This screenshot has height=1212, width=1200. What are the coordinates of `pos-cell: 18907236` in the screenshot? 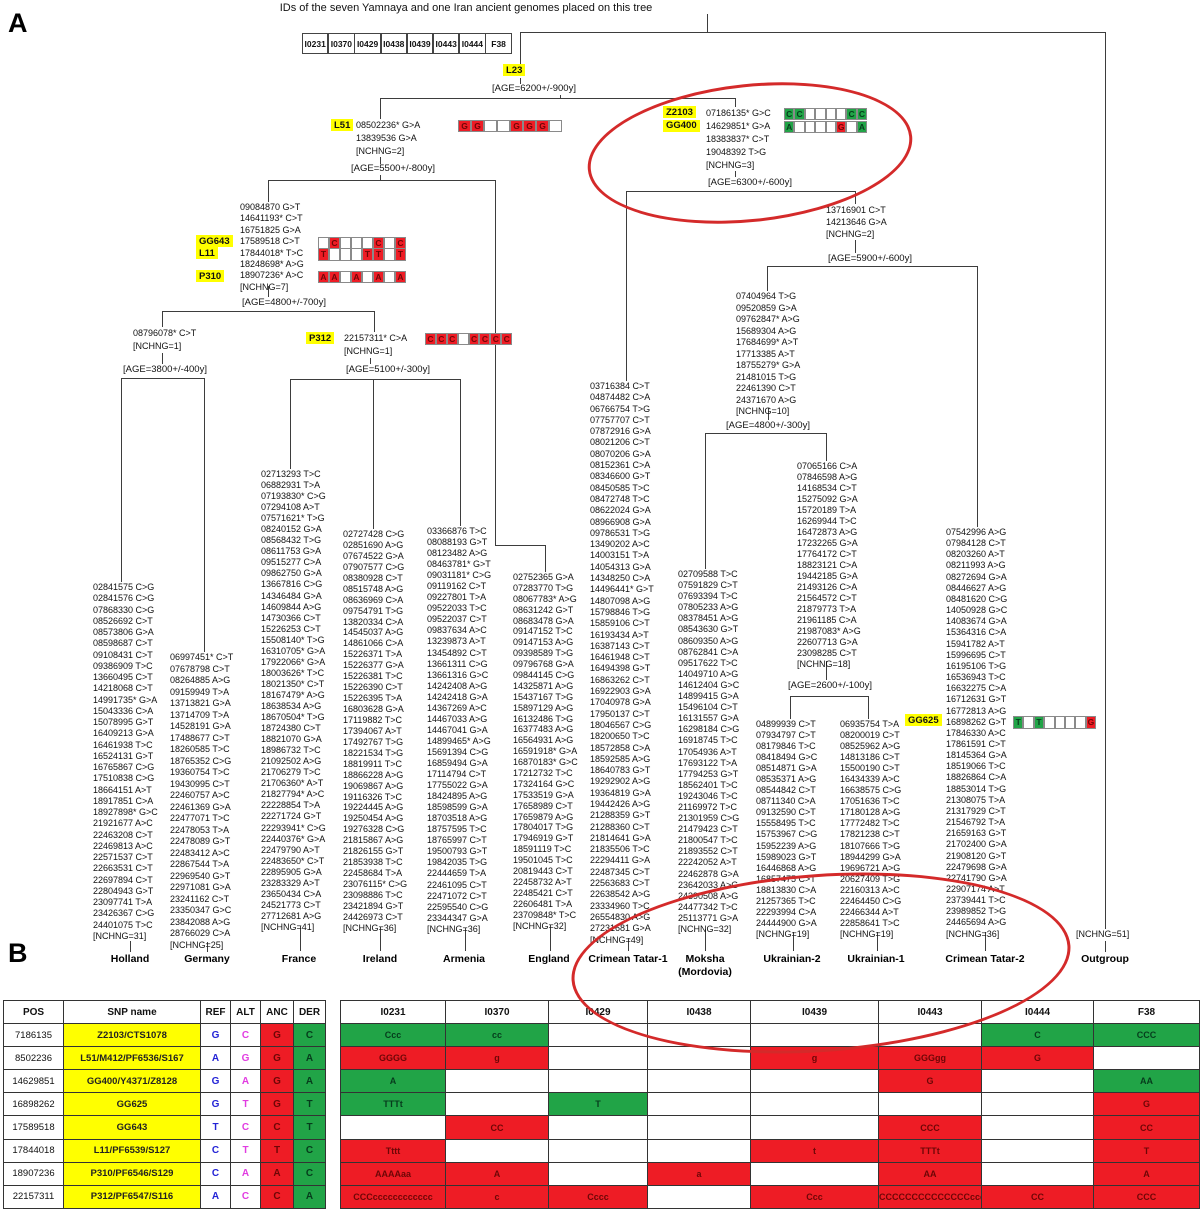 It's located at (33, 1173).